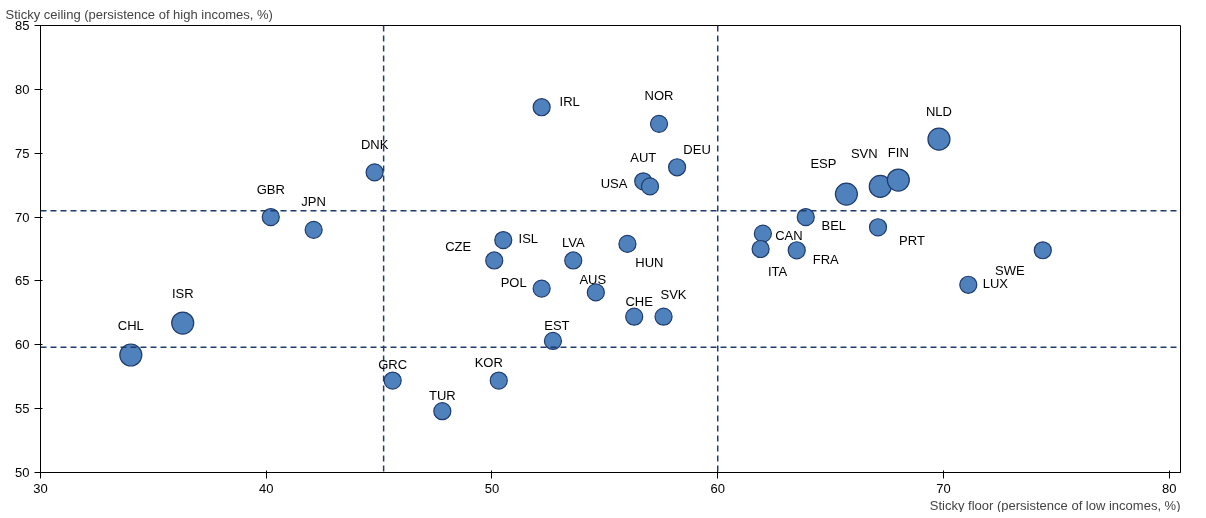 The image size is (1206, 518). What do you see at coordinates (673, 295) in the screenshot?
I see `annotation: SVK` at bounding box center [673, 295].